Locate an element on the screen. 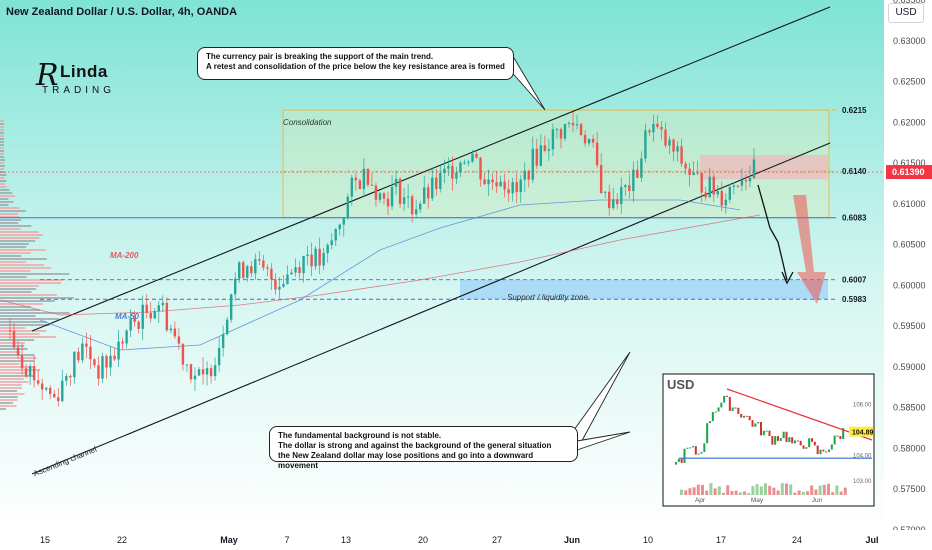  support-zone-label: Support / liquidity zone is located at coordinates (547, 297).